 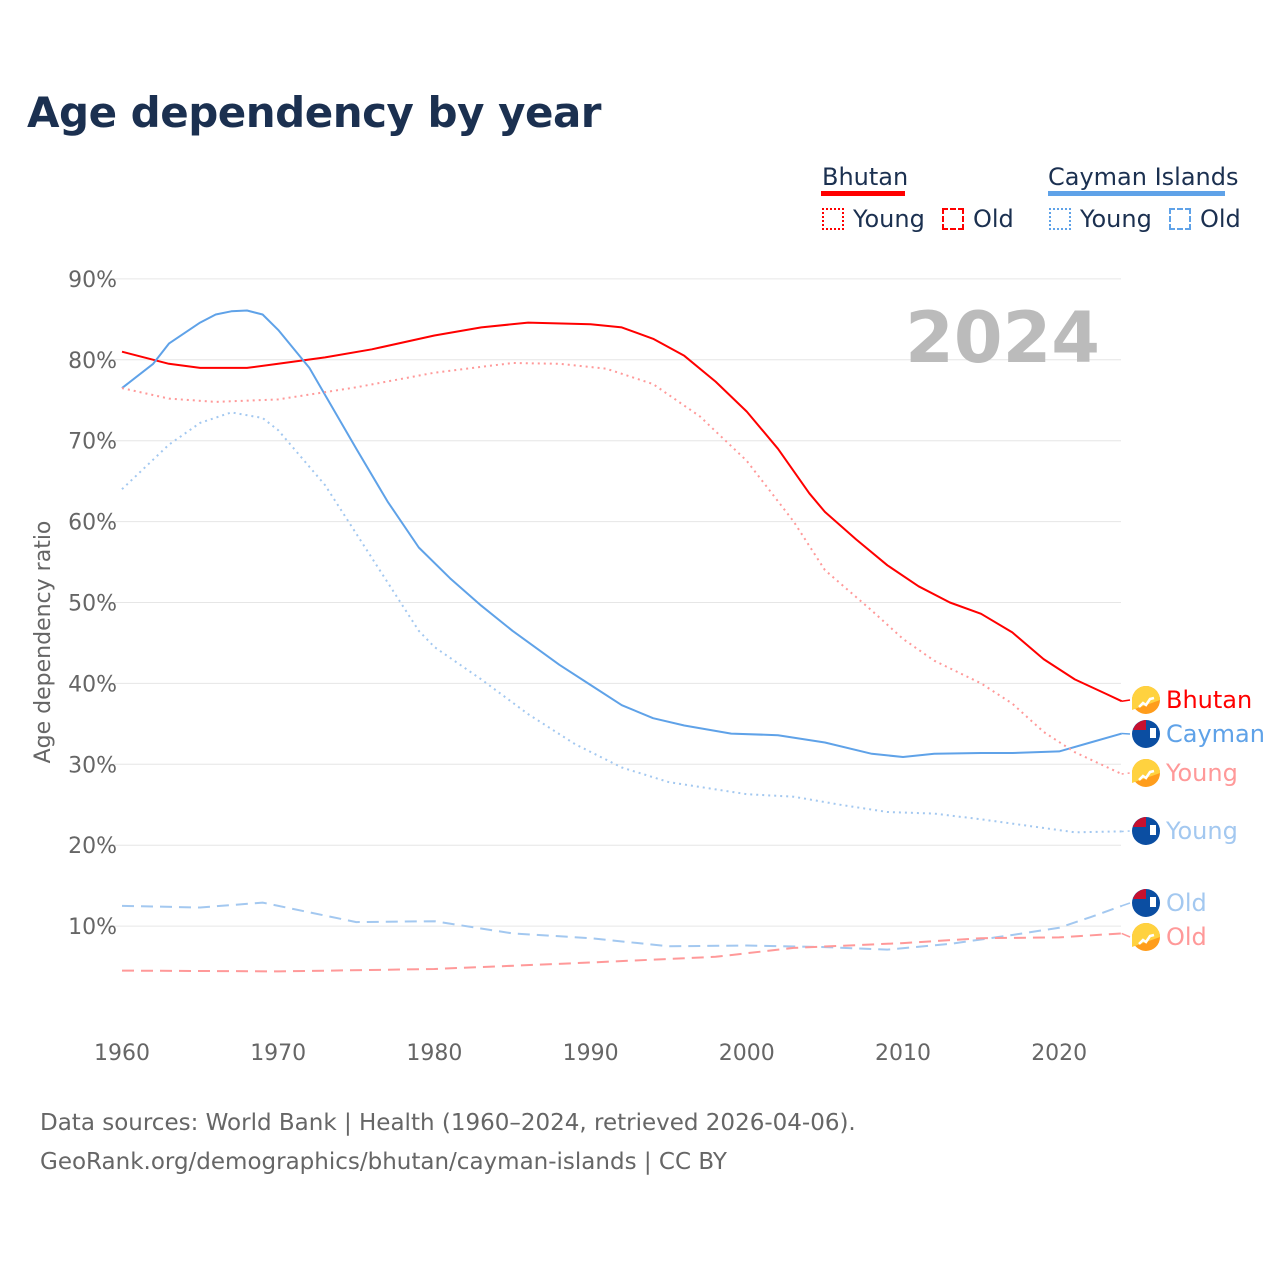 What do you see at coordinates (278, 1053) in the screenshot?
I see `x-tick-label: 1970` at bounding box center [278, 1053].